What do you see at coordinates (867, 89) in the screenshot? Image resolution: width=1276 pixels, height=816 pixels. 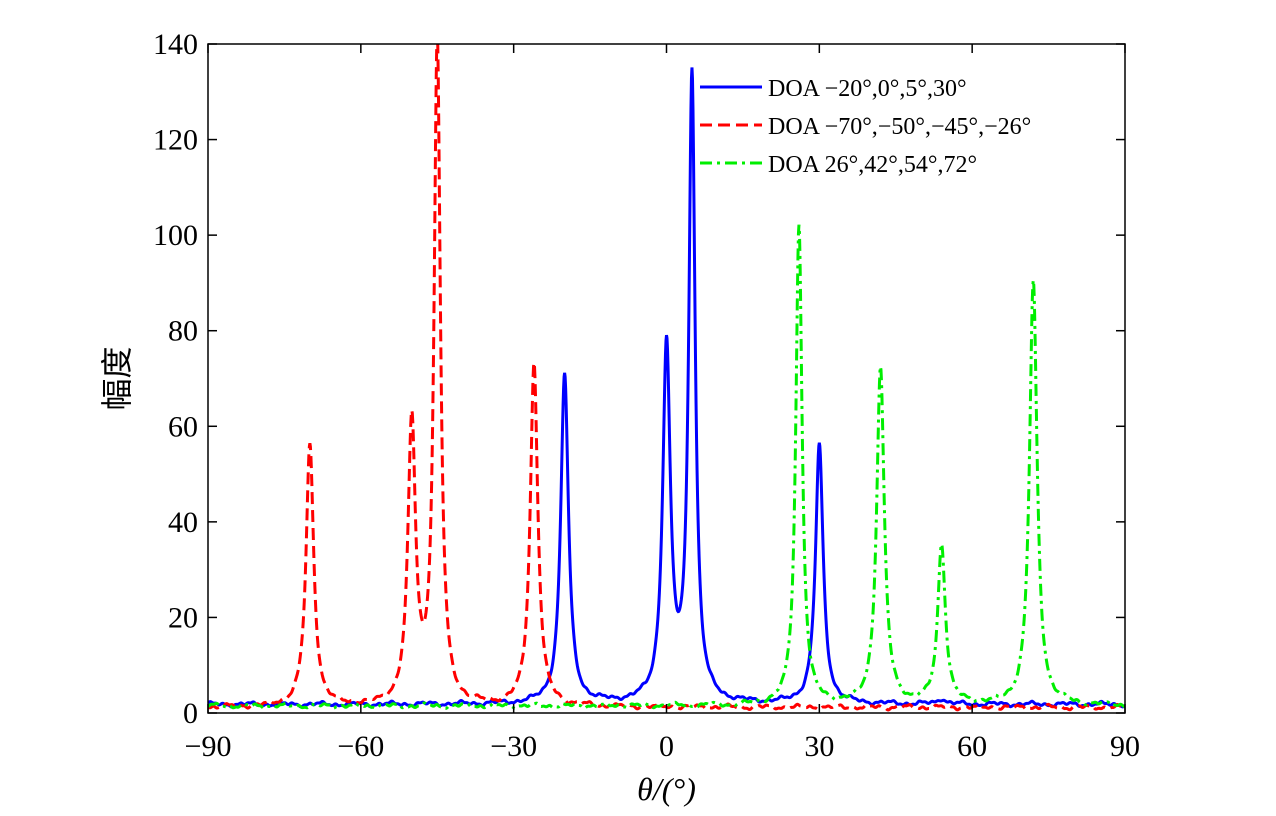 I see `legend-label-1: DOA −20°,0°,5°,30°` at bounding box center [867, 89].